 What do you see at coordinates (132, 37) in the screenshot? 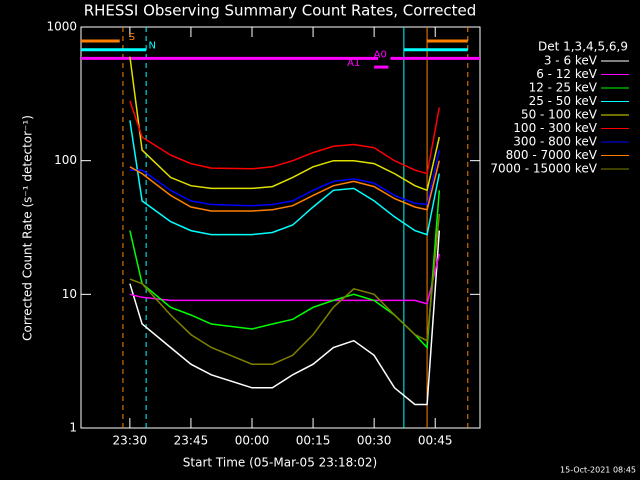
I see `flag-label: S` at bounding box center [132, 37].